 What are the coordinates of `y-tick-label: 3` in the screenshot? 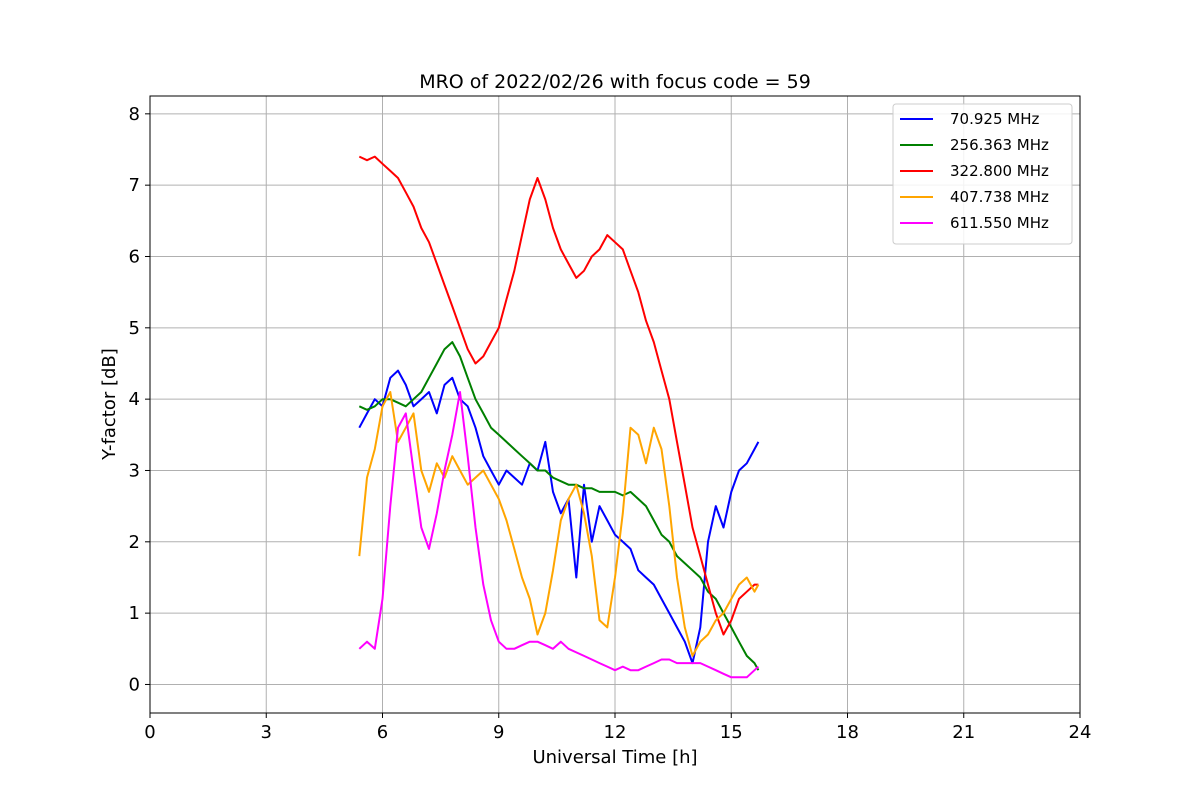 It's located at (134, 470).